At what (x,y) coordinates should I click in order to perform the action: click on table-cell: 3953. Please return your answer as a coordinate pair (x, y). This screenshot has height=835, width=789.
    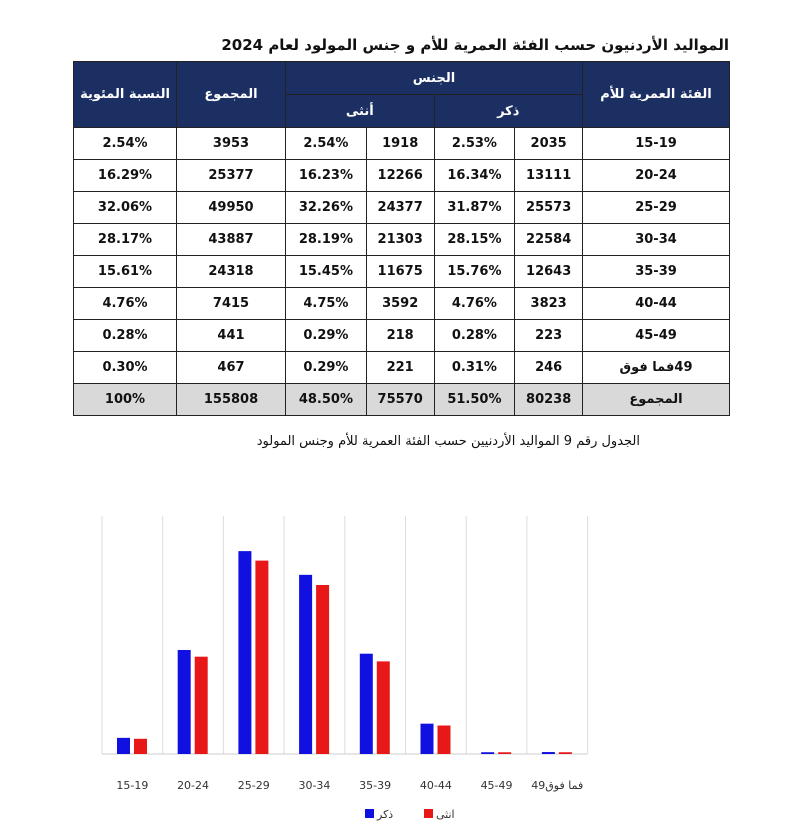
    Looking at the image, I should click on (231, 143).